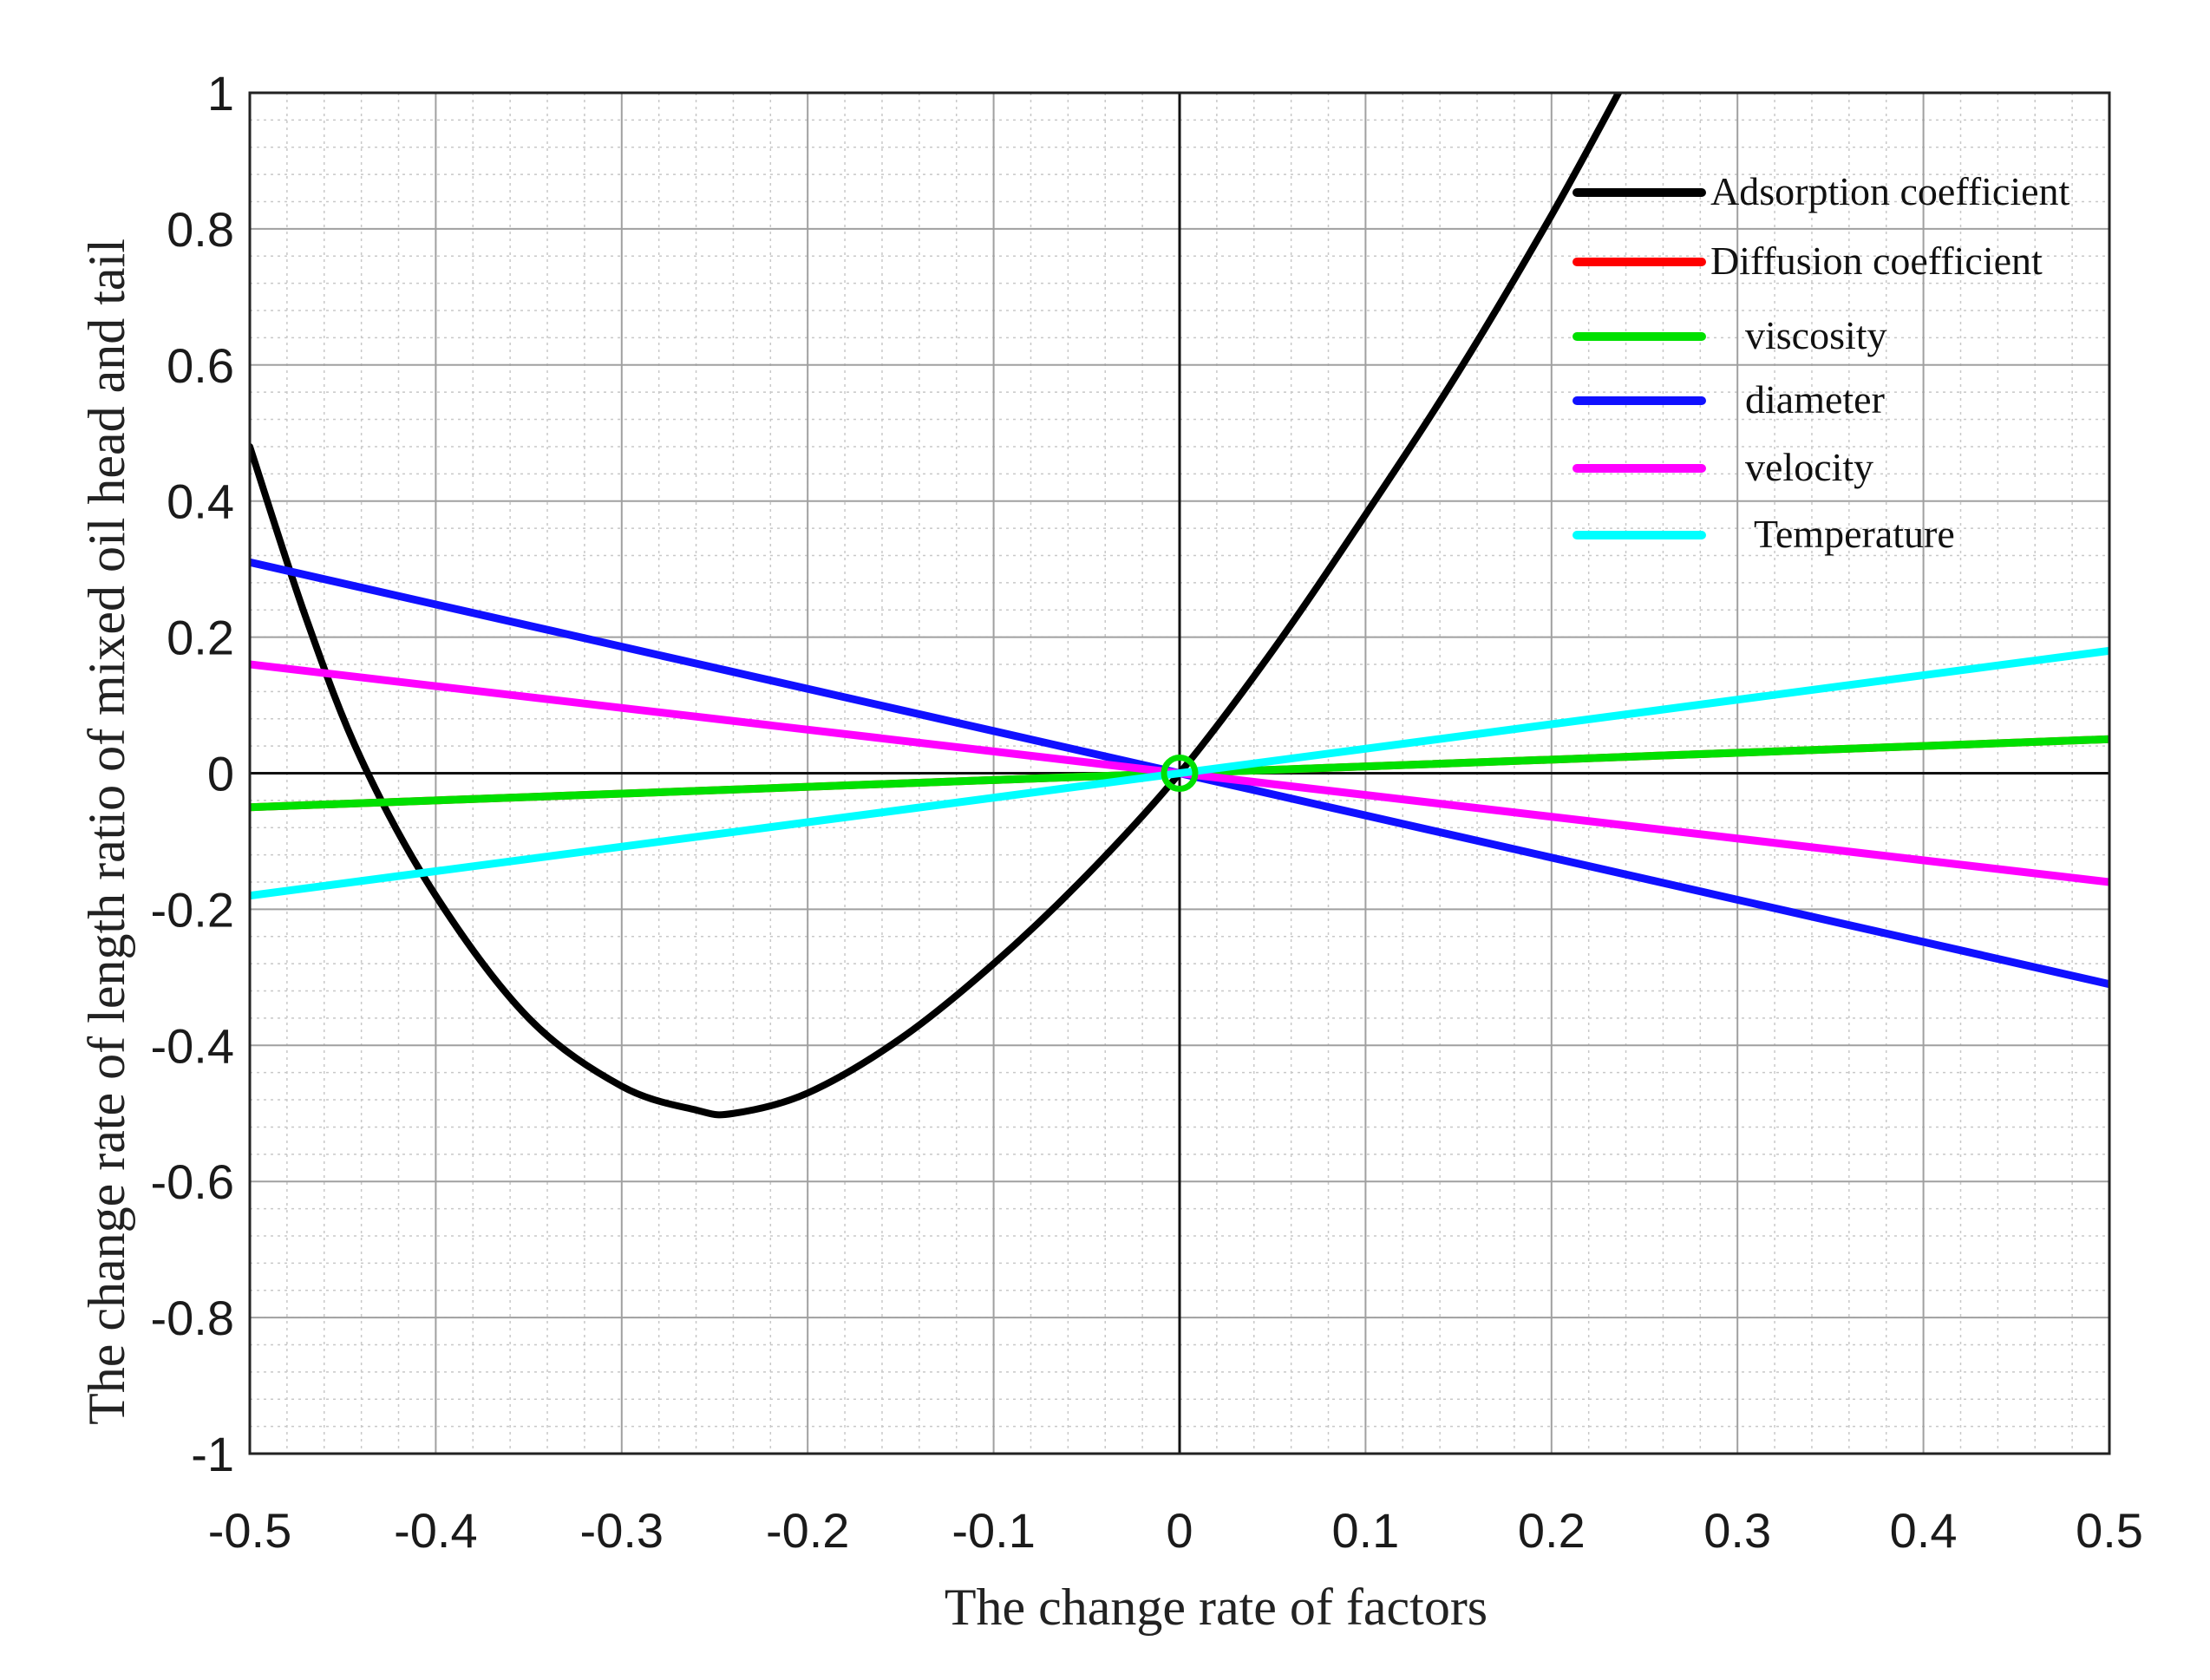 This screenshot has width=2210, height=1680. Describe the element at coordinates (200, 229) in the screenshot. I see `y-tick-label: 0.8` at that location.